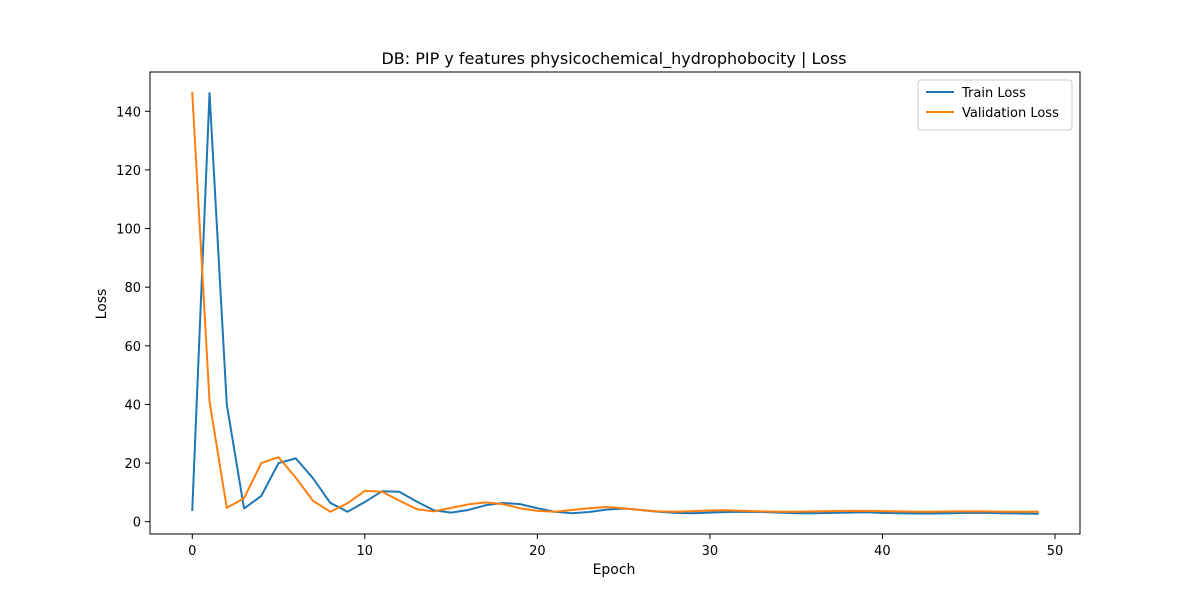  What do you see at coordinates (537, 551) in the screenshot?
I see `x-tick-label: 20` at bounding box center [537, 551].